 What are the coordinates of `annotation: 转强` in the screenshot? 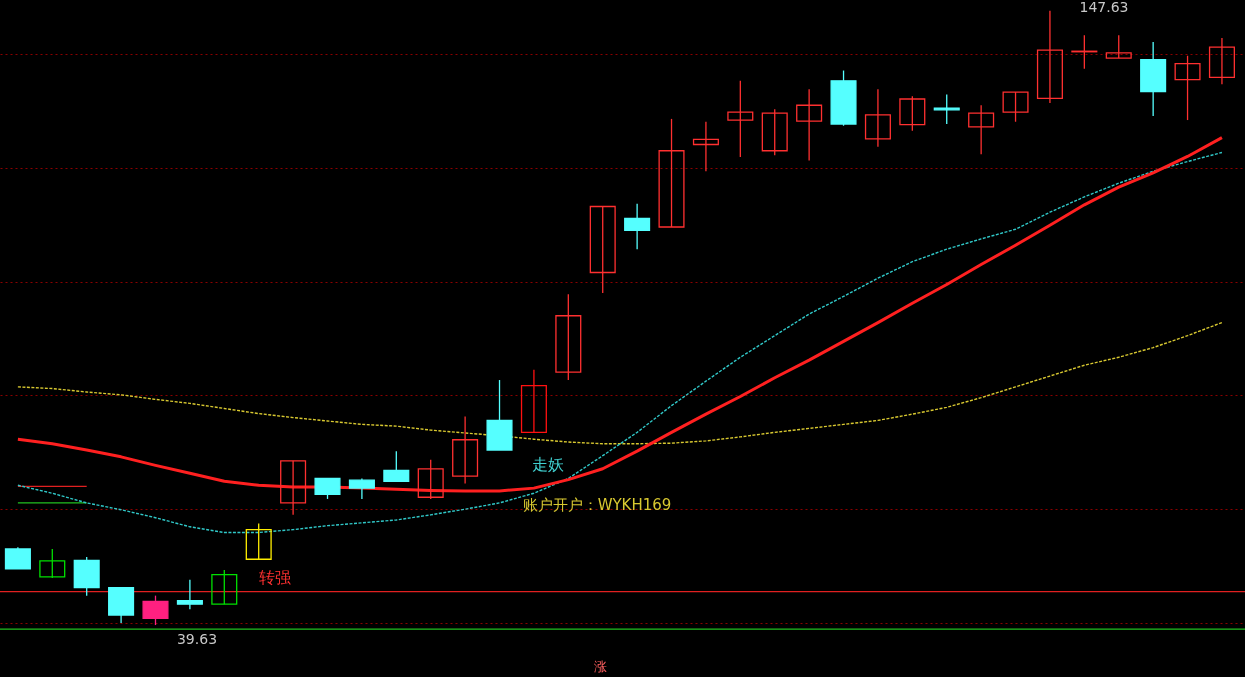 It's located at (275, 577).